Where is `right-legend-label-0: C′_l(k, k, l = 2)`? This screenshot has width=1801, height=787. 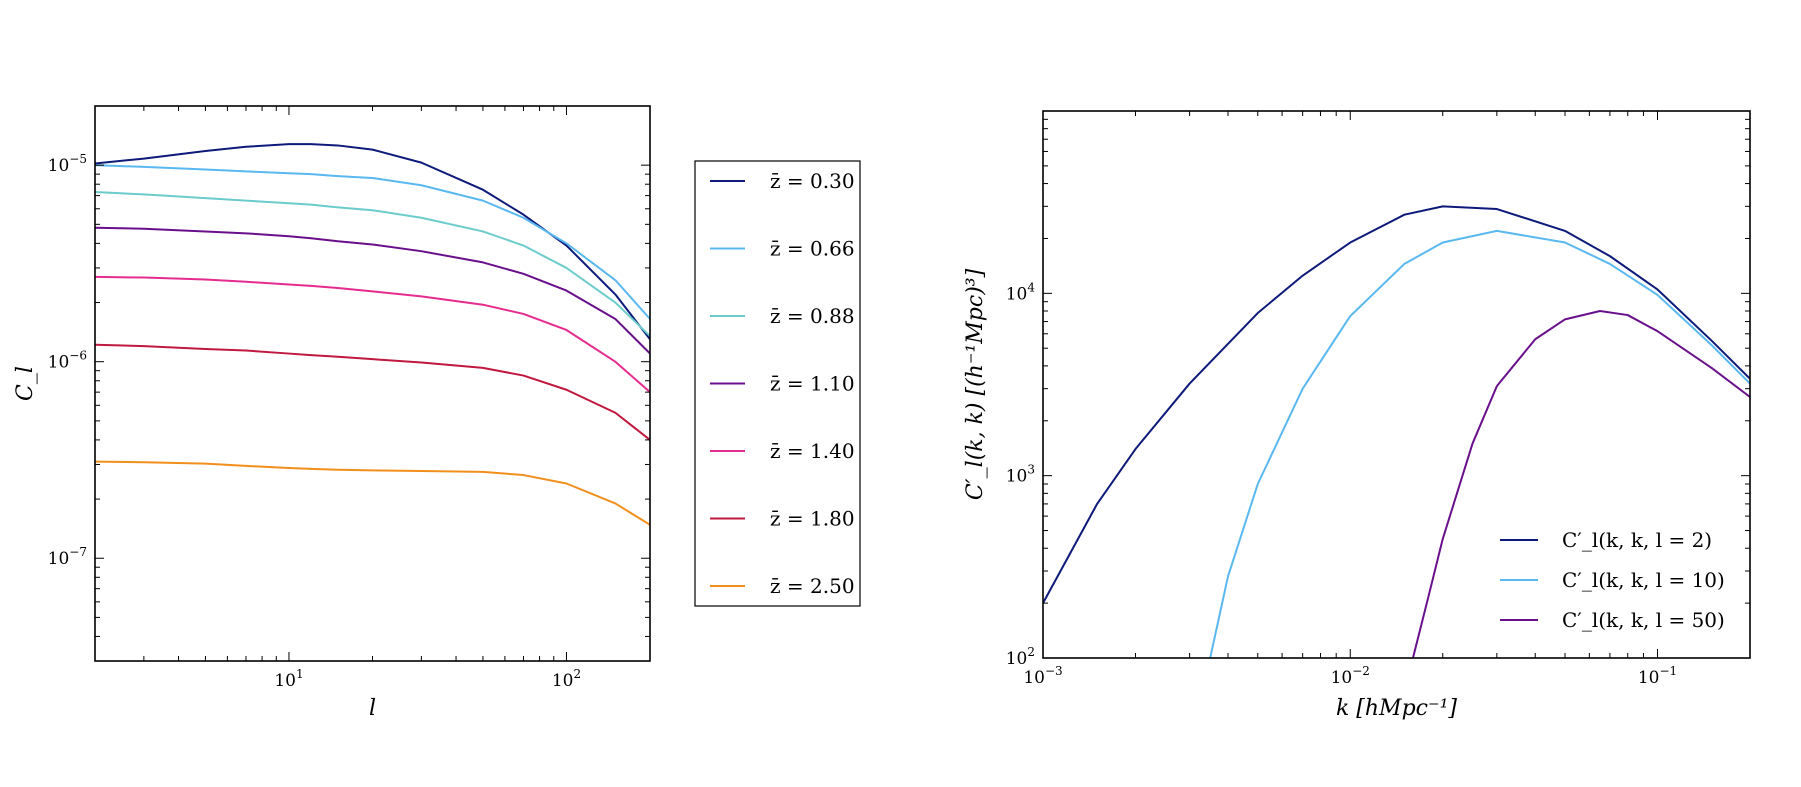
right-legend-label-0: C′_l(k, k, l = 2) is located at coordinates (1637, 540).